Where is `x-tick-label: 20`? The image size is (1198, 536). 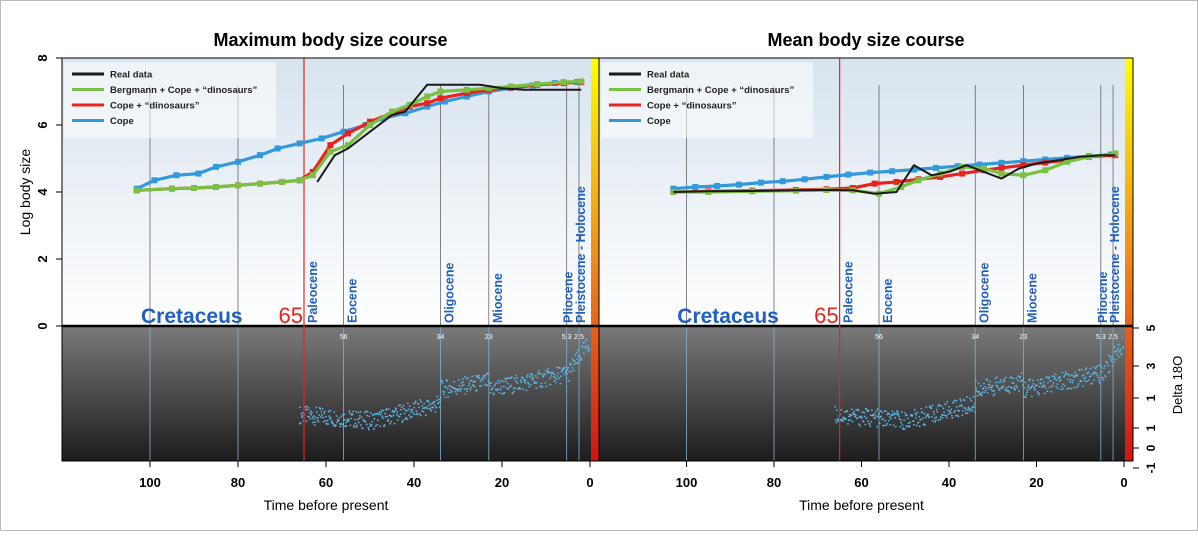 x-tick-label: 20 is located at coordinates (1036, 482).